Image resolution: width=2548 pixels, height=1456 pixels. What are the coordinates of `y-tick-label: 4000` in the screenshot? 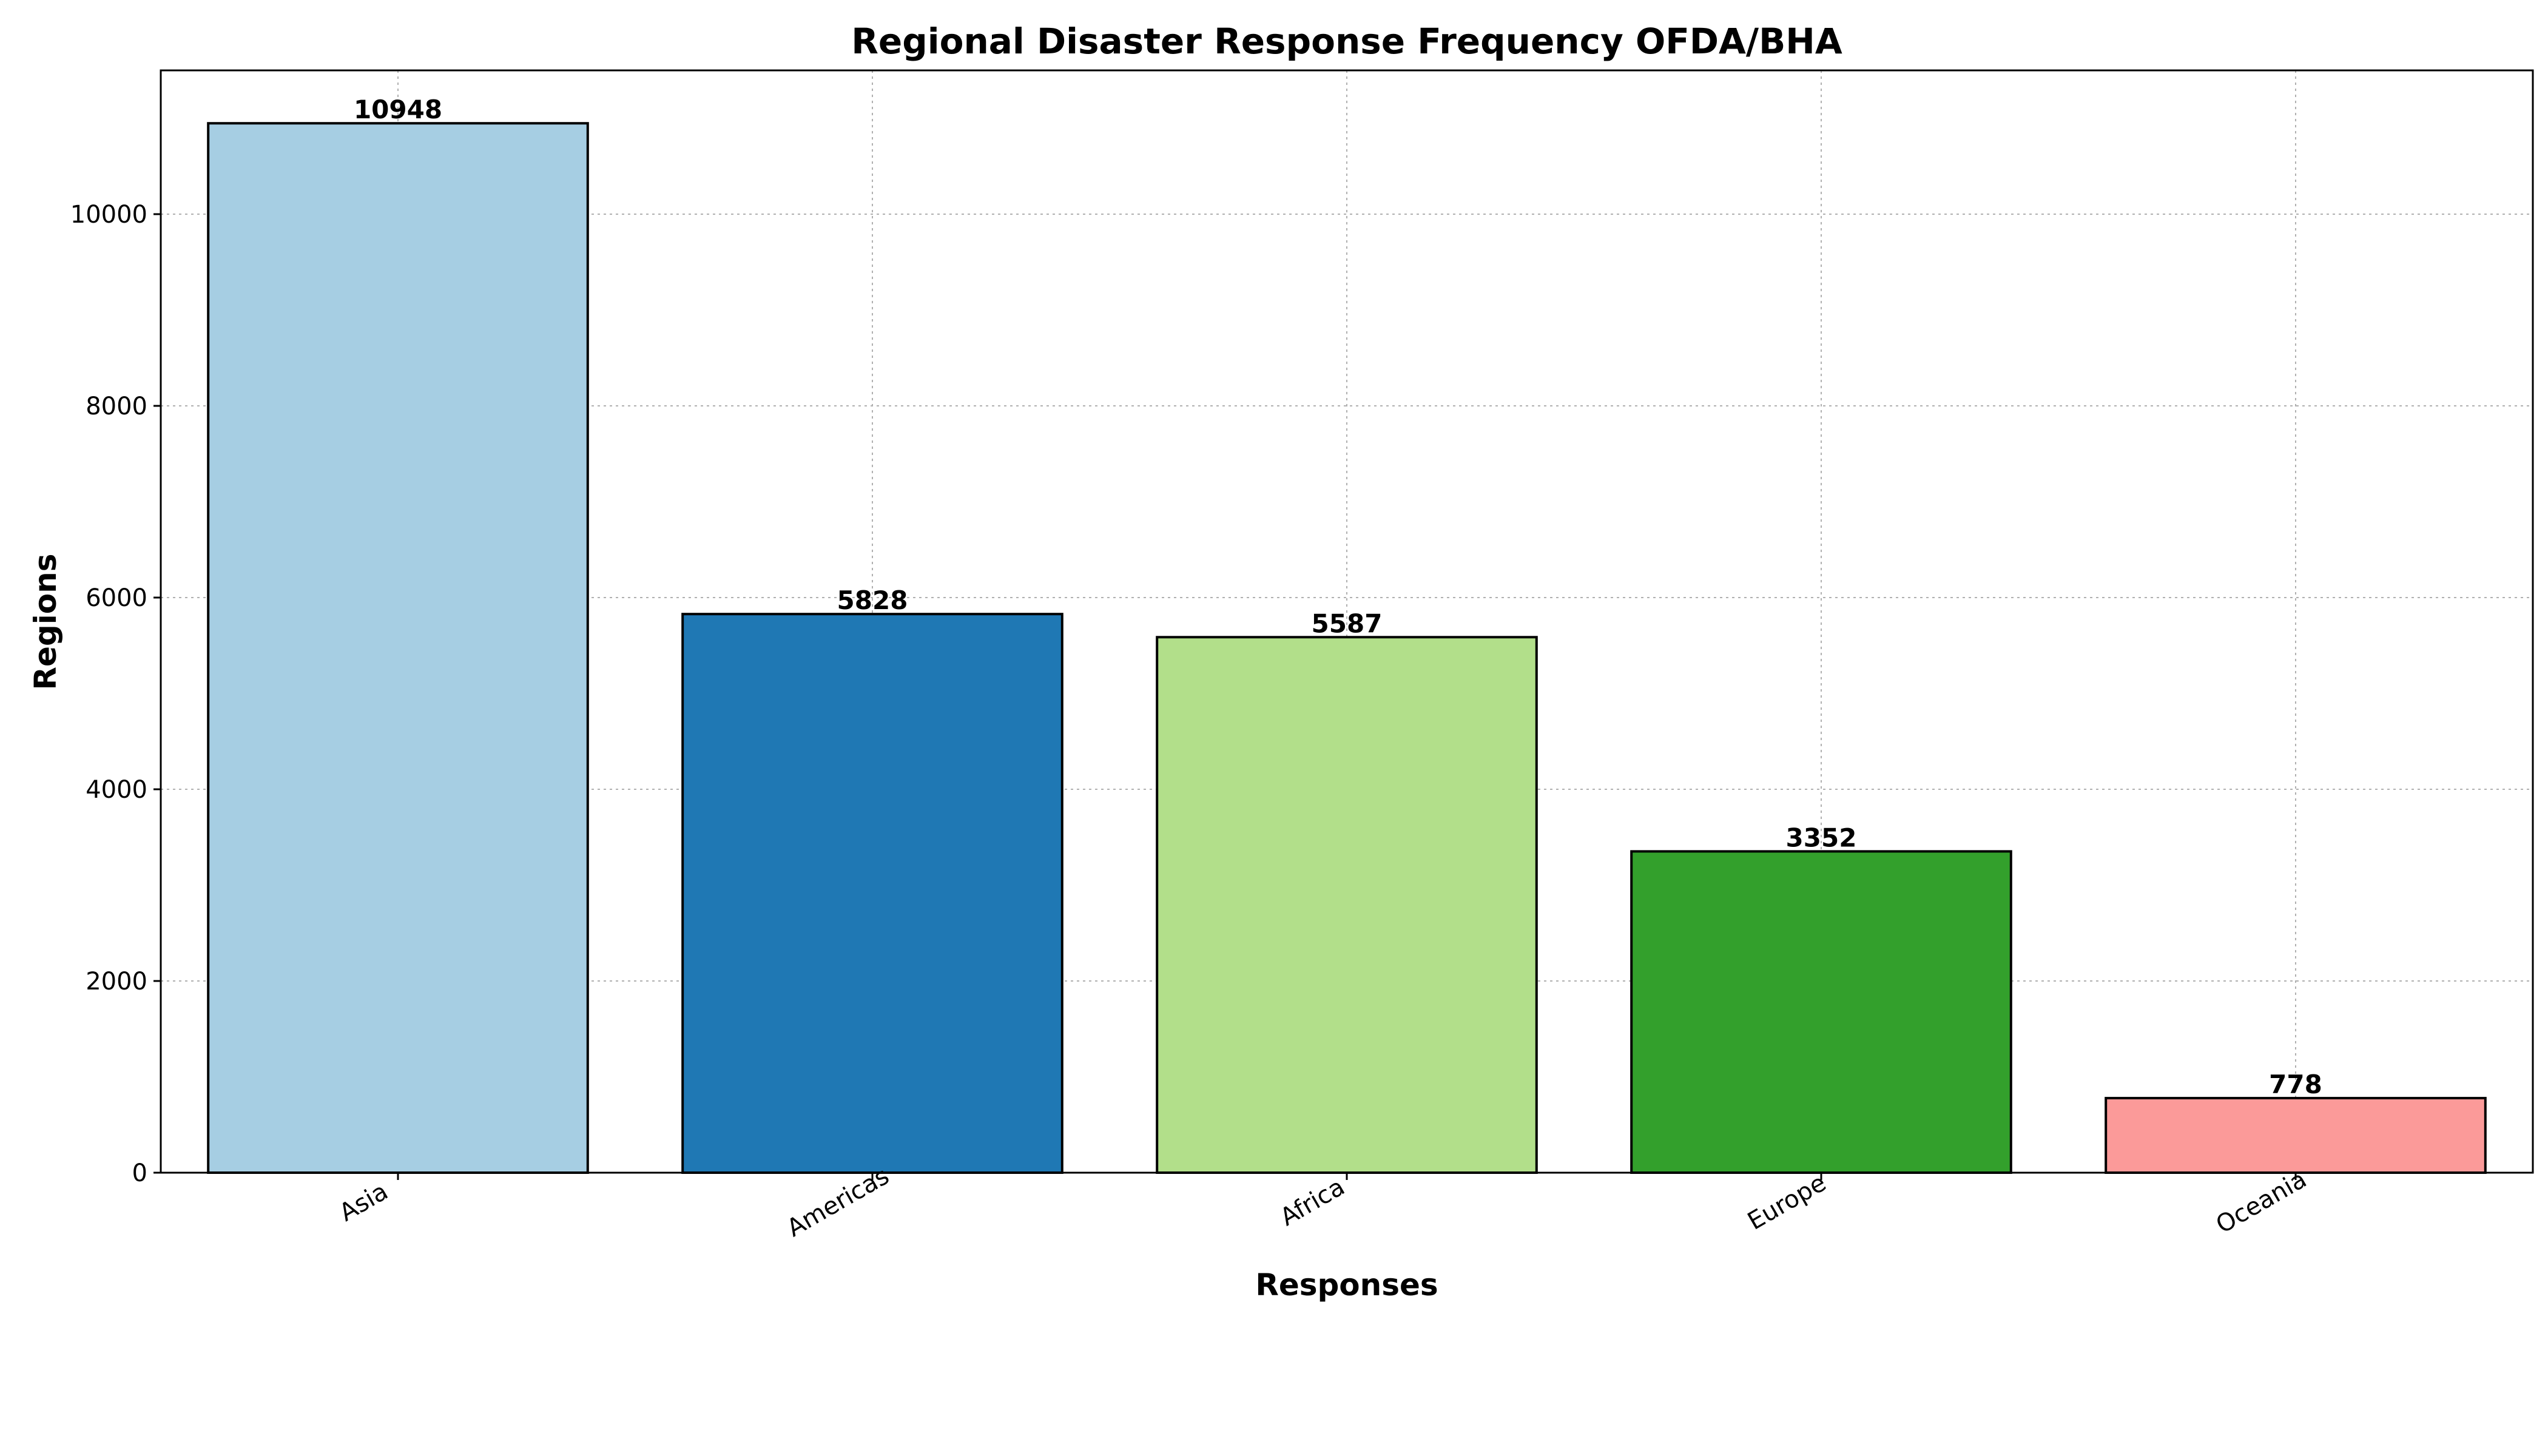 It's located at (116, 790).